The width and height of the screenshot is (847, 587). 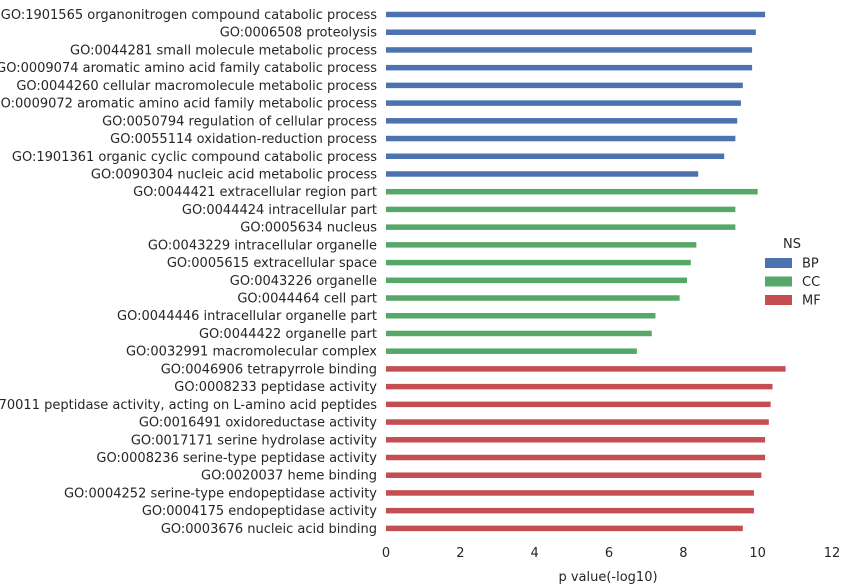 What do you see at coordinates (308, 228) in the screenshot?
I see `y-tick-label: GO:0005634 nucleus` at bounding box center [308, 228].